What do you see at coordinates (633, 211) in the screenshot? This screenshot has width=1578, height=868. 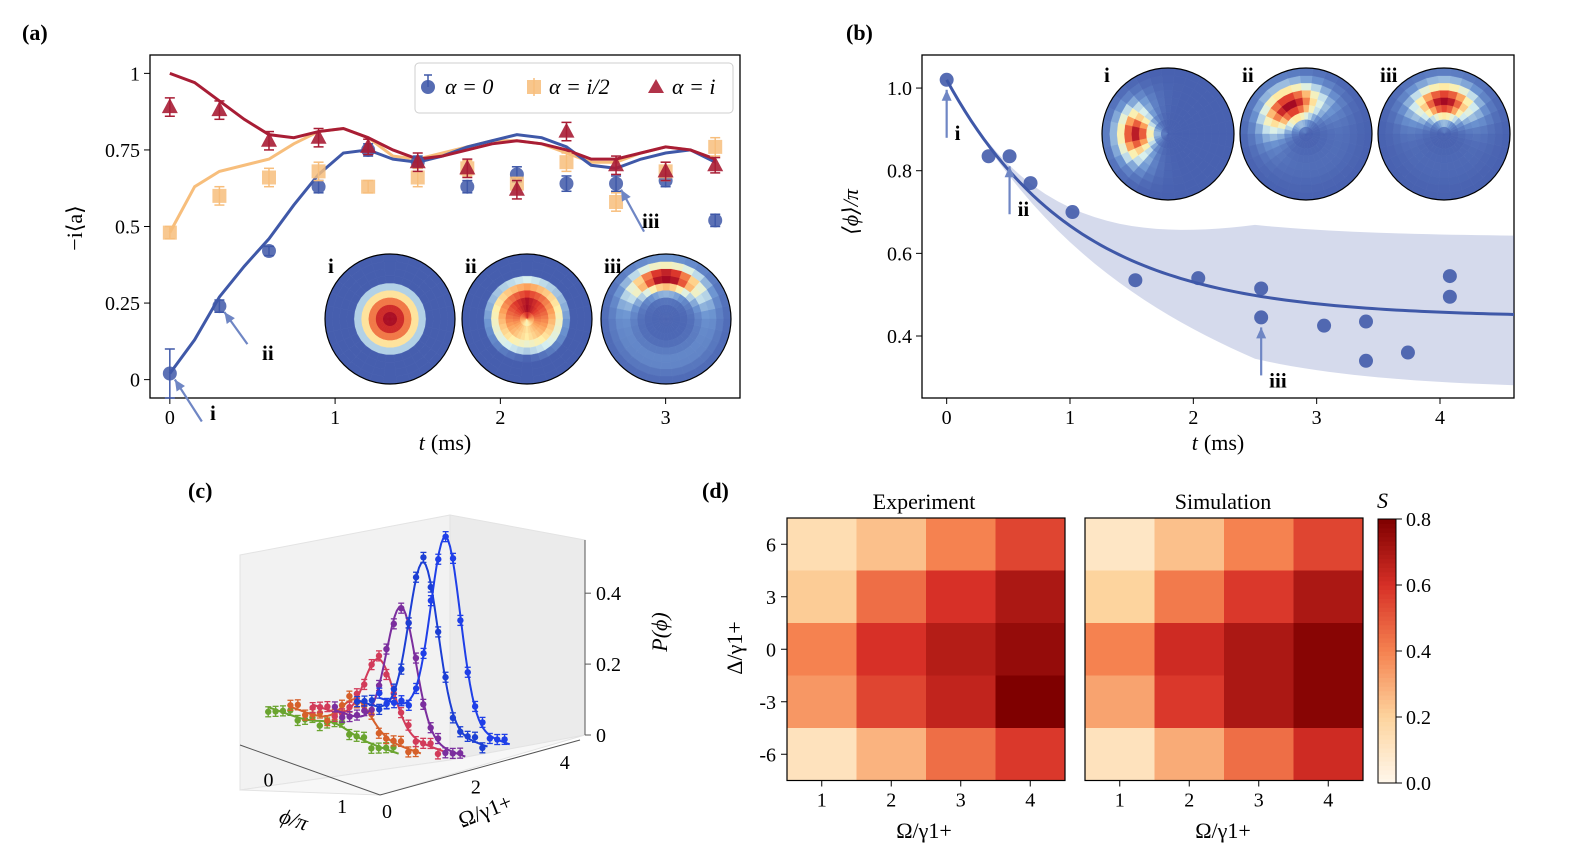 I see `arrow-iii` at bounding box center [633, 211].